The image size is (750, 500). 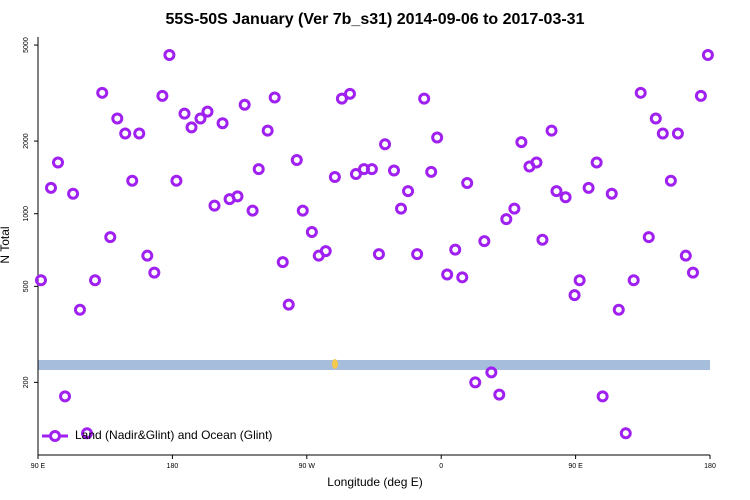 I want to click on legend-label: Land (Nadir&Glint) and Ocean (Glint), so click(x=173, y=435).